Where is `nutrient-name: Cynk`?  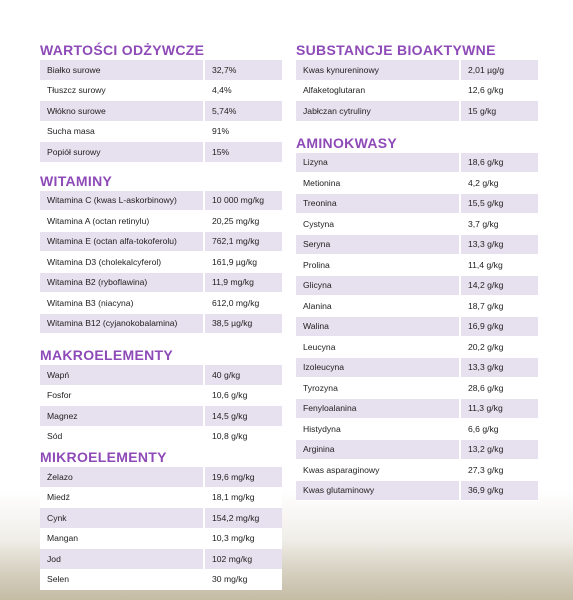 nutrient-name: Cynk is located at coordinates (122, 518).